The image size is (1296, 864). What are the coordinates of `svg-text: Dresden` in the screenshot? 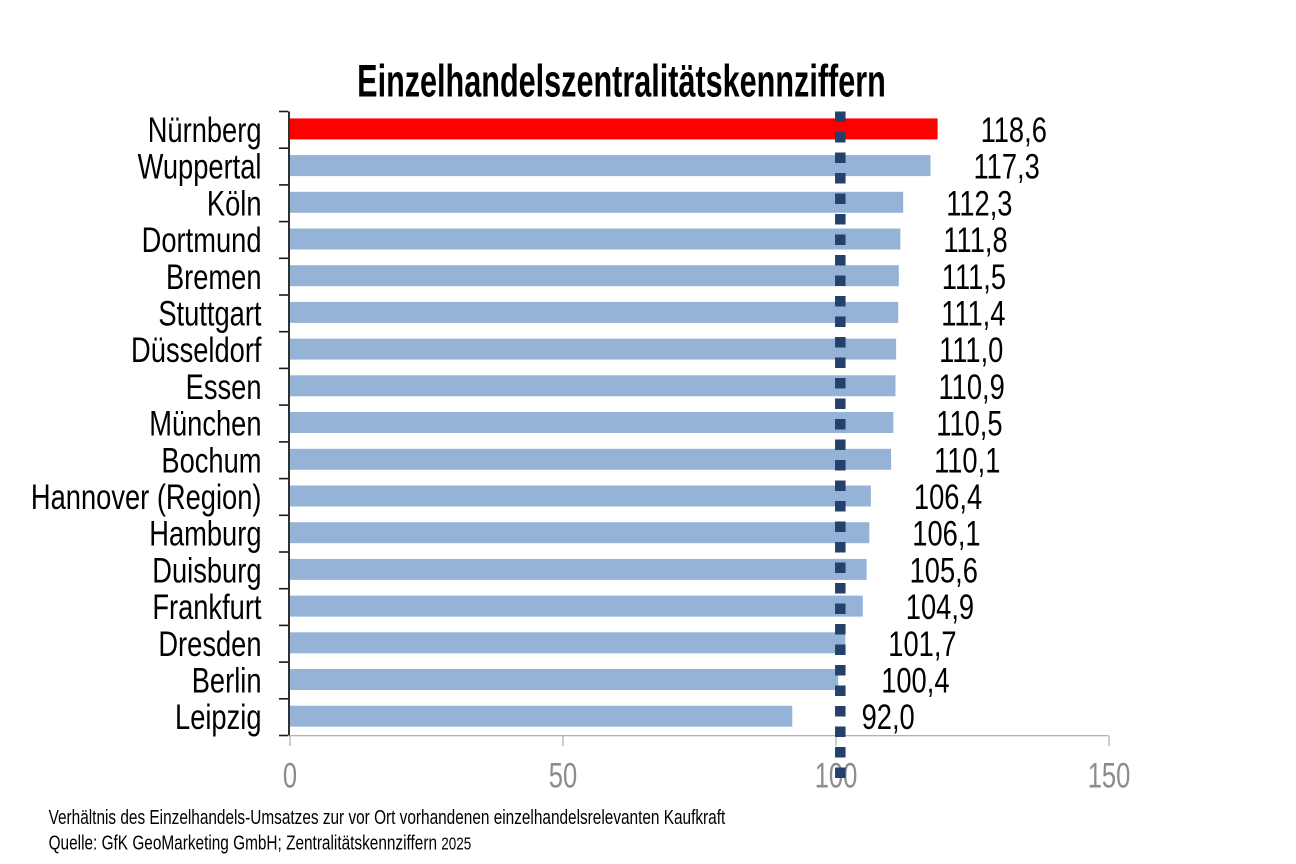 It's located at (209, 644).